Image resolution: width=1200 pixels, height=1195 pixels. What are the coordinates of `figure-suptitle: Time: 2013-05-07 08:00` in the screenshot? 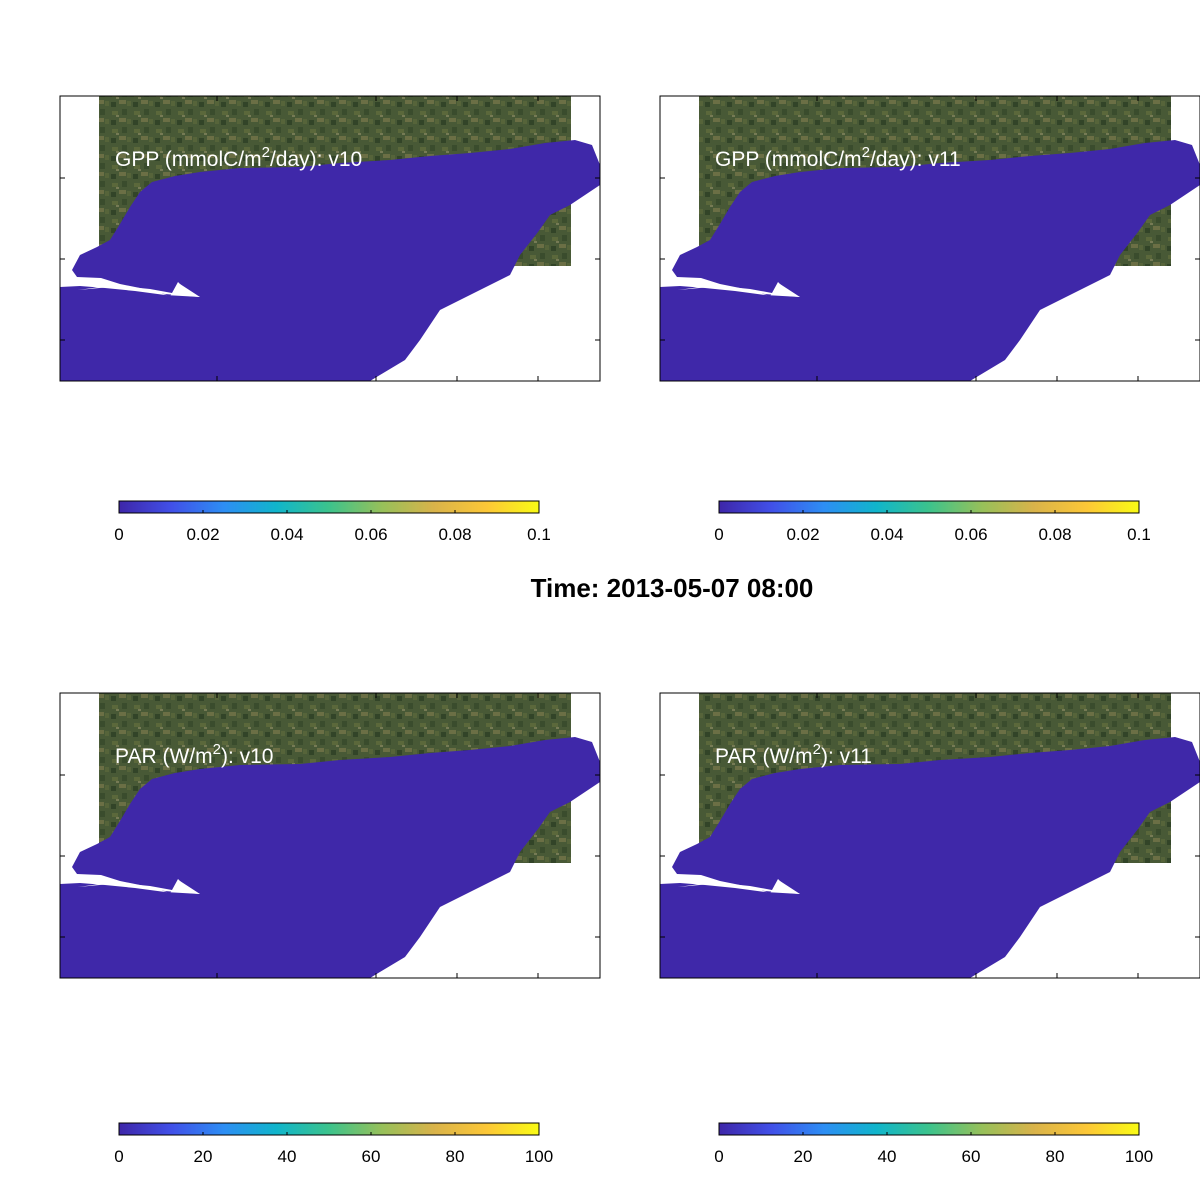 It's located at (672, 588).